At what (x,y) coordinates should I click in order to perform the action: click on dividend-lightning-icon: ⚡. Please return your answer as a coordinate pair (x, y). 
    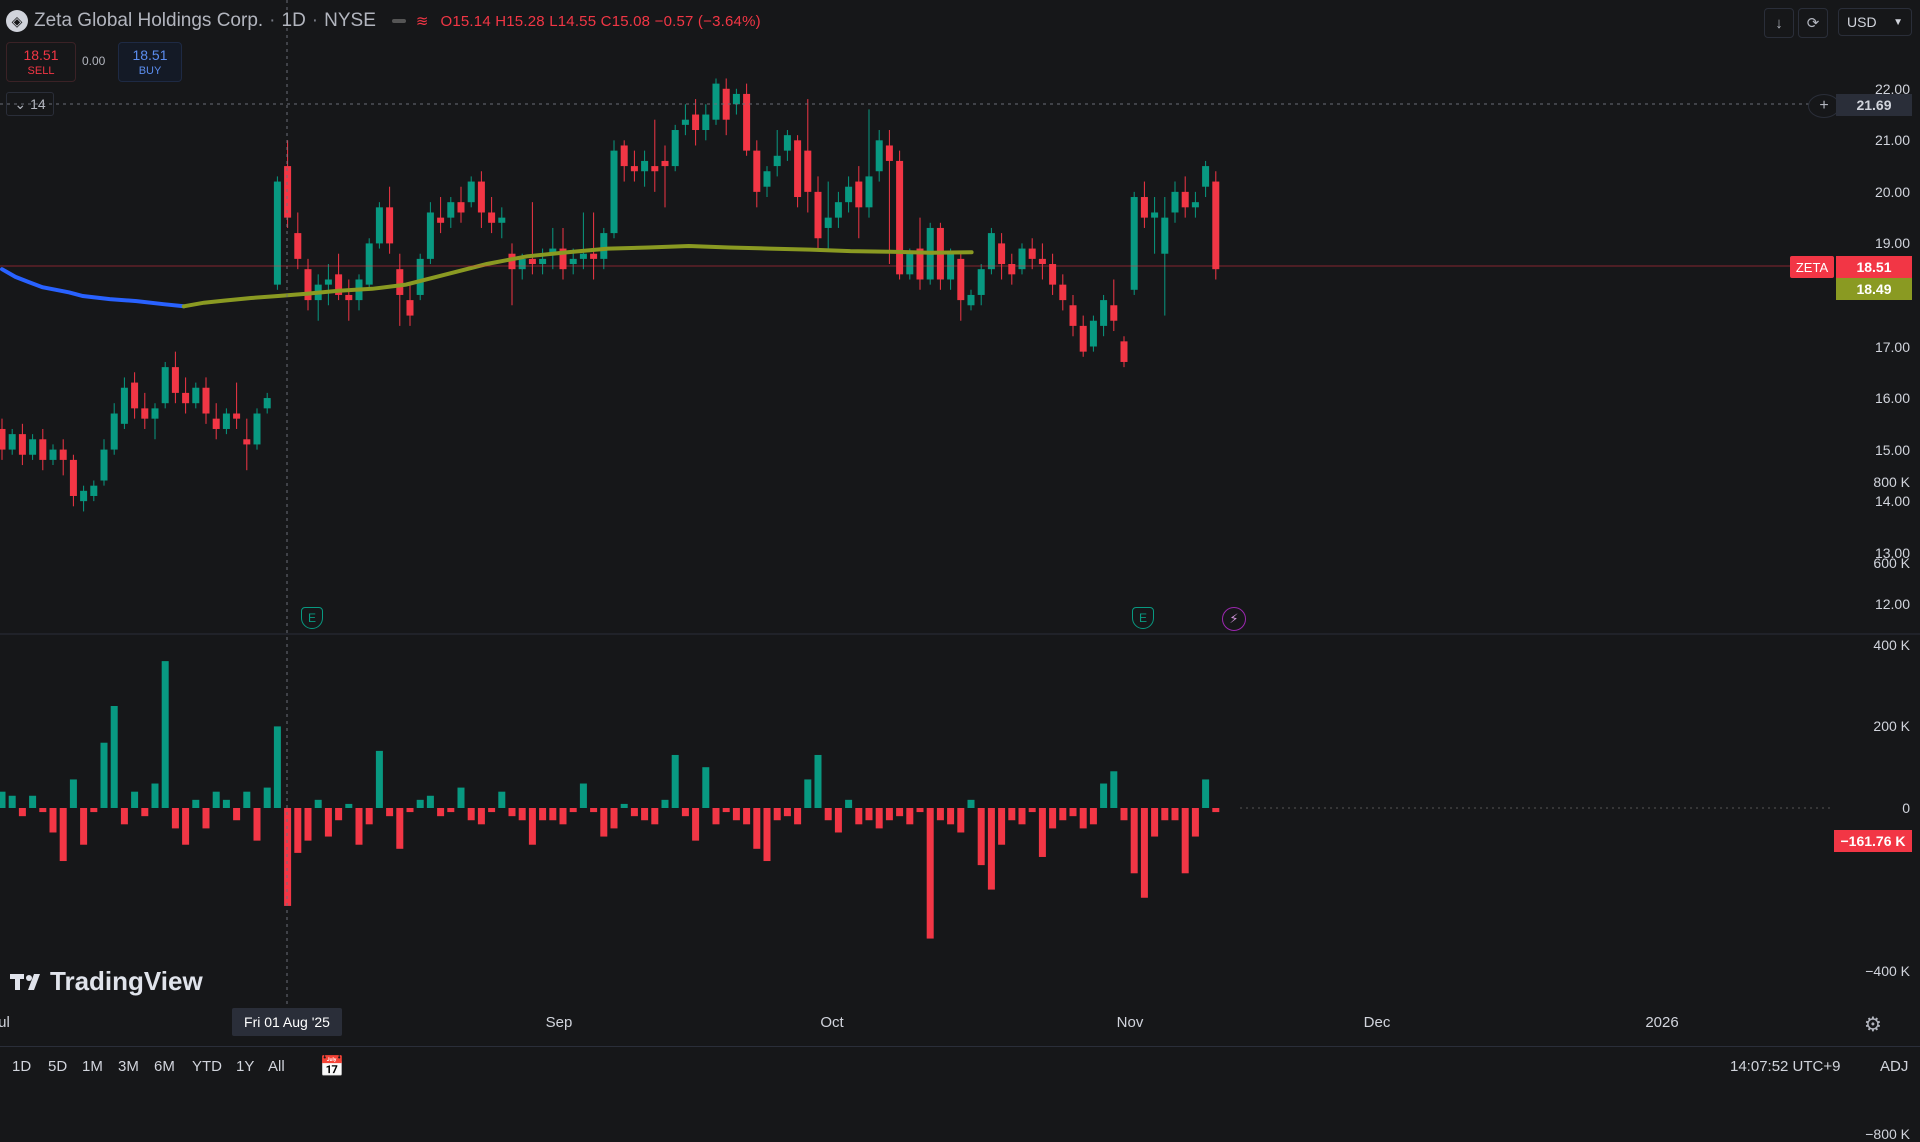
    Looking at the image, I should click on (1234, 619).